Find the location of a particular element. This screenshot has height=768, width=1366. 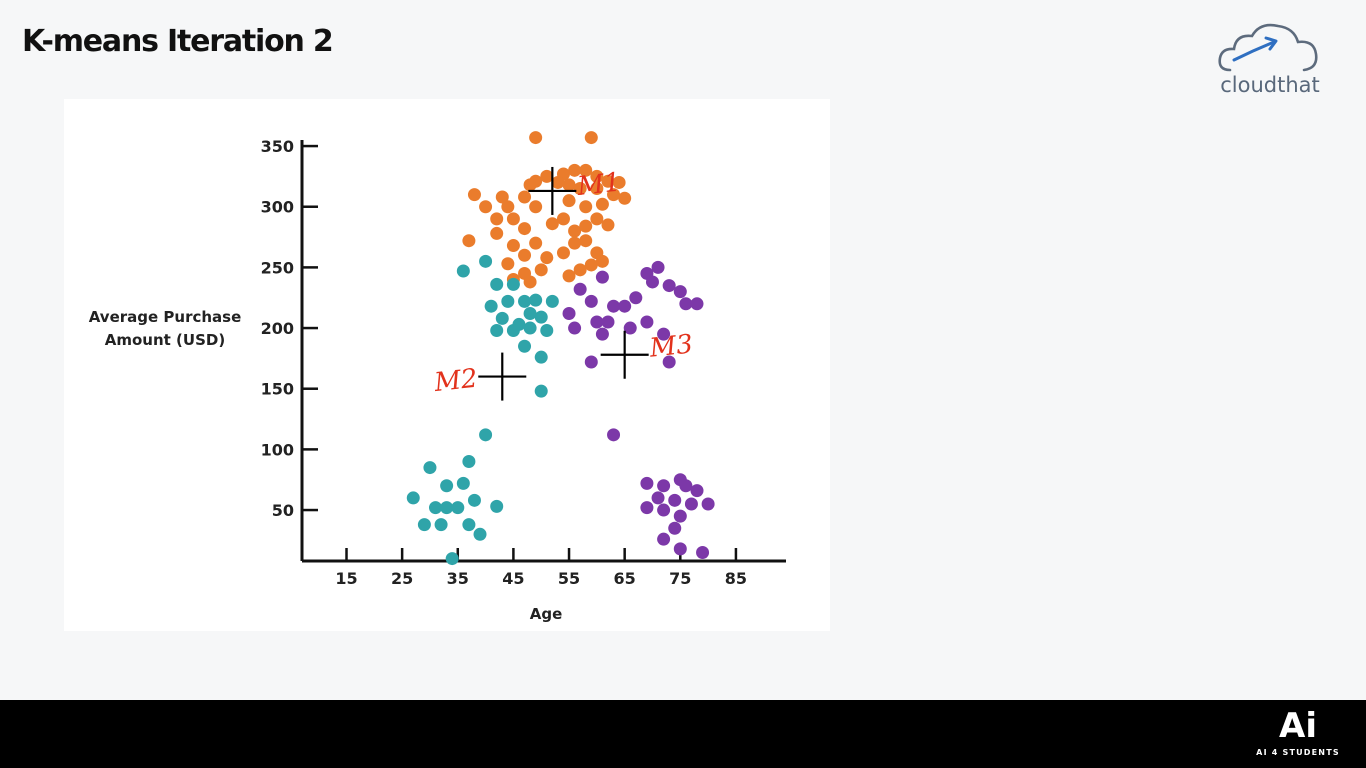

x-tick-label: 85 is located at coordinates (736, 578).